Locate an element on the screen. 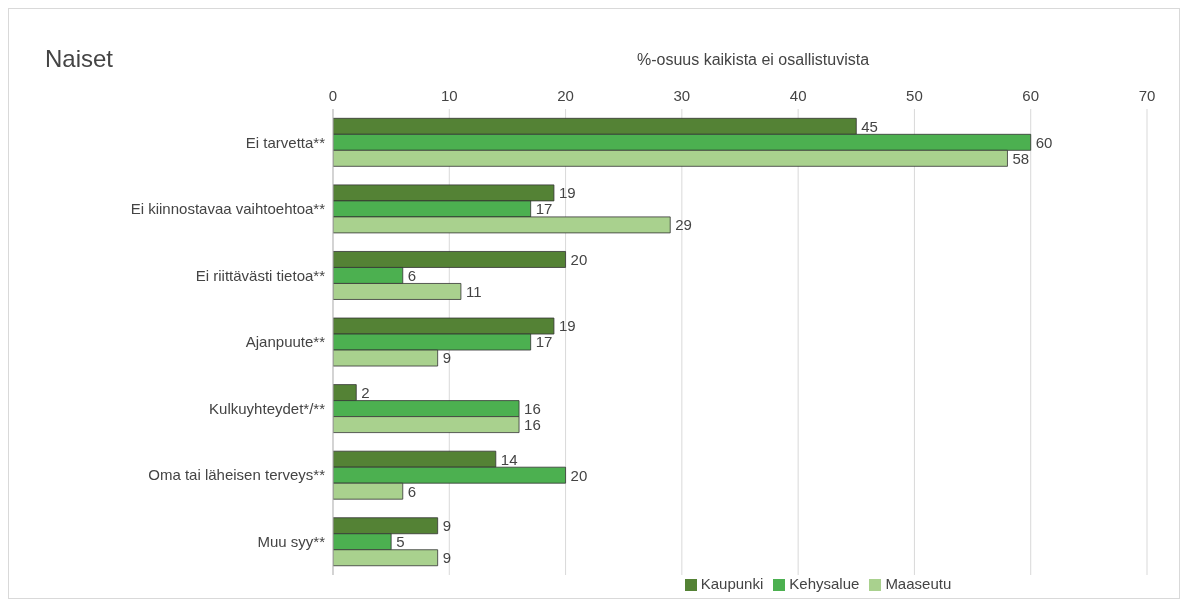  data-label: 60 is located at coordinates (1044, 142).